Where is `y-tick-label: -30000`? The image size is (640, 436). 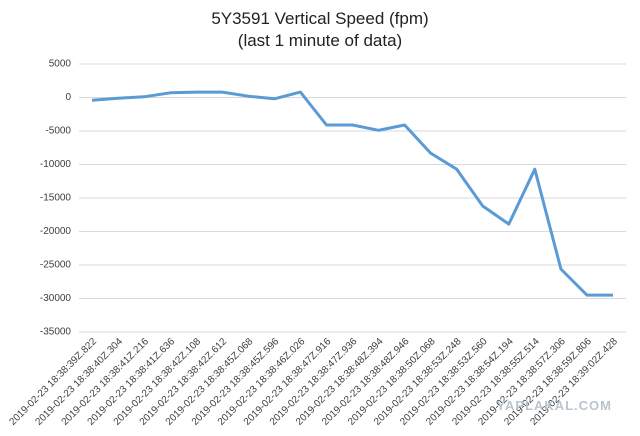 y-tick-label: -30000 is located at coordinates (56, 298).